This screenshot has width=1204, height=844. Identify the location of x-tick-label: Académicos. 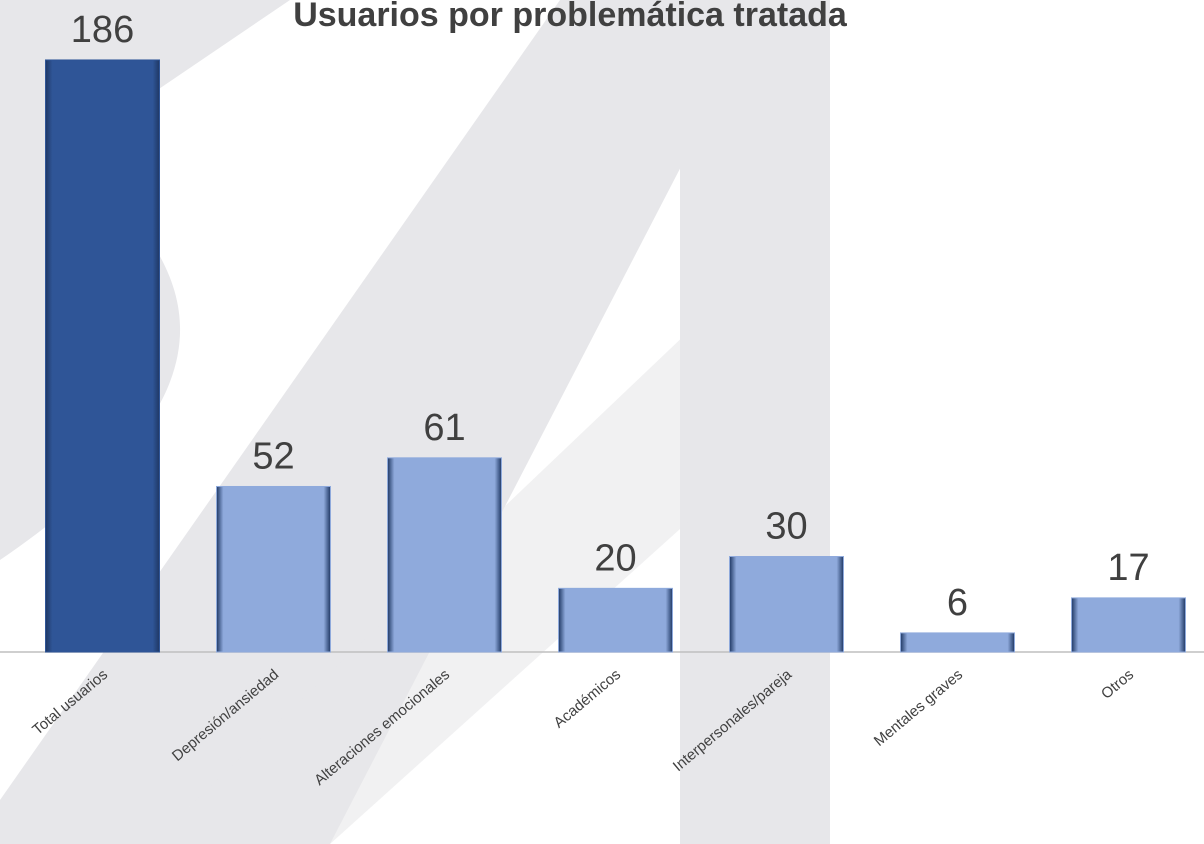
(588, 699).